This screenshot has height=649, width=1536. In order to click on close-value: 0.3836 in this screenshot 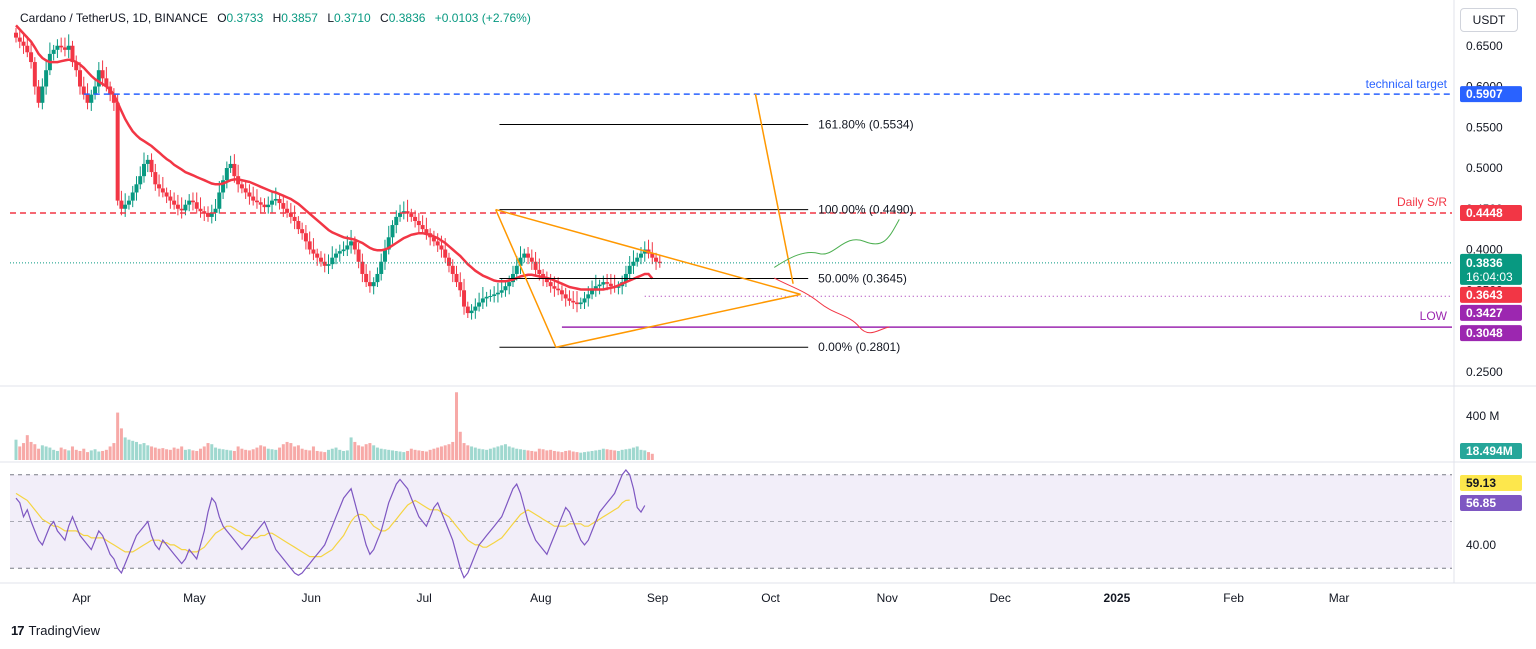, I will do `click(407, 18)`.